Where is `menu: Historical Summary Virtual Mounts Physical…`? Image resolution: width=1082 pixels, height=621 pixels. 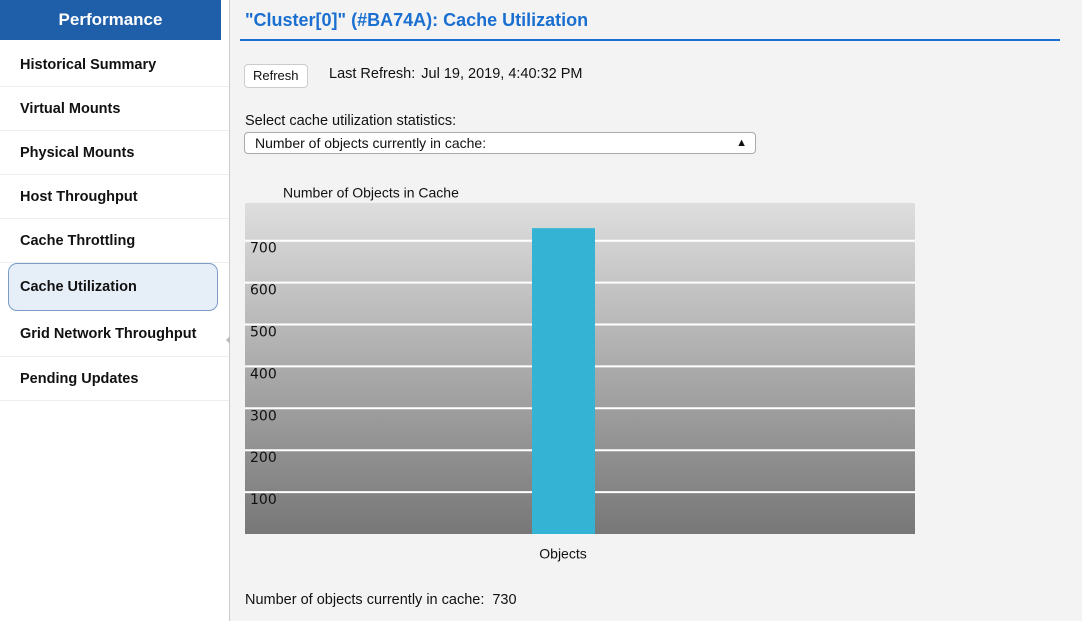
menu: Historical Summary Virtual Mounts Physical… is located at coordinates (114, 222).